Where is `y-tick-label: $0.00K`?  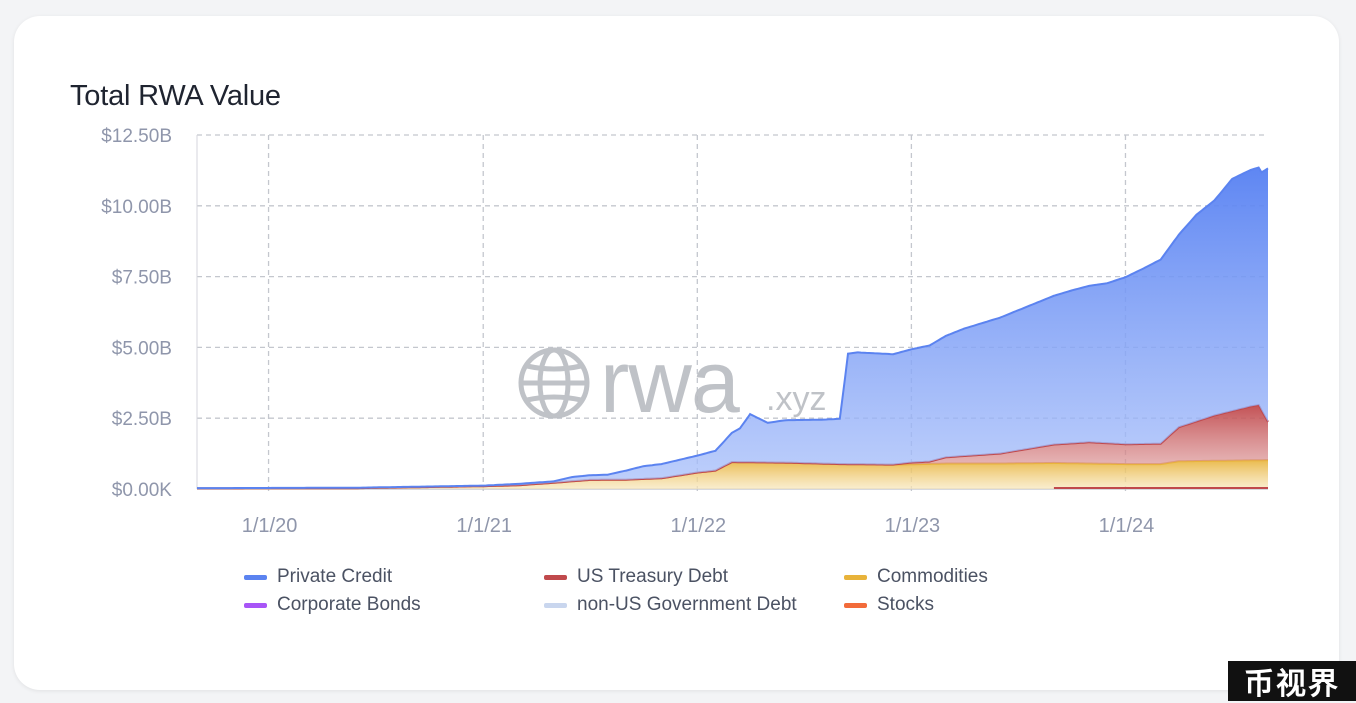
y-tick-label: $0.00K is located at coordinates (142, 490).